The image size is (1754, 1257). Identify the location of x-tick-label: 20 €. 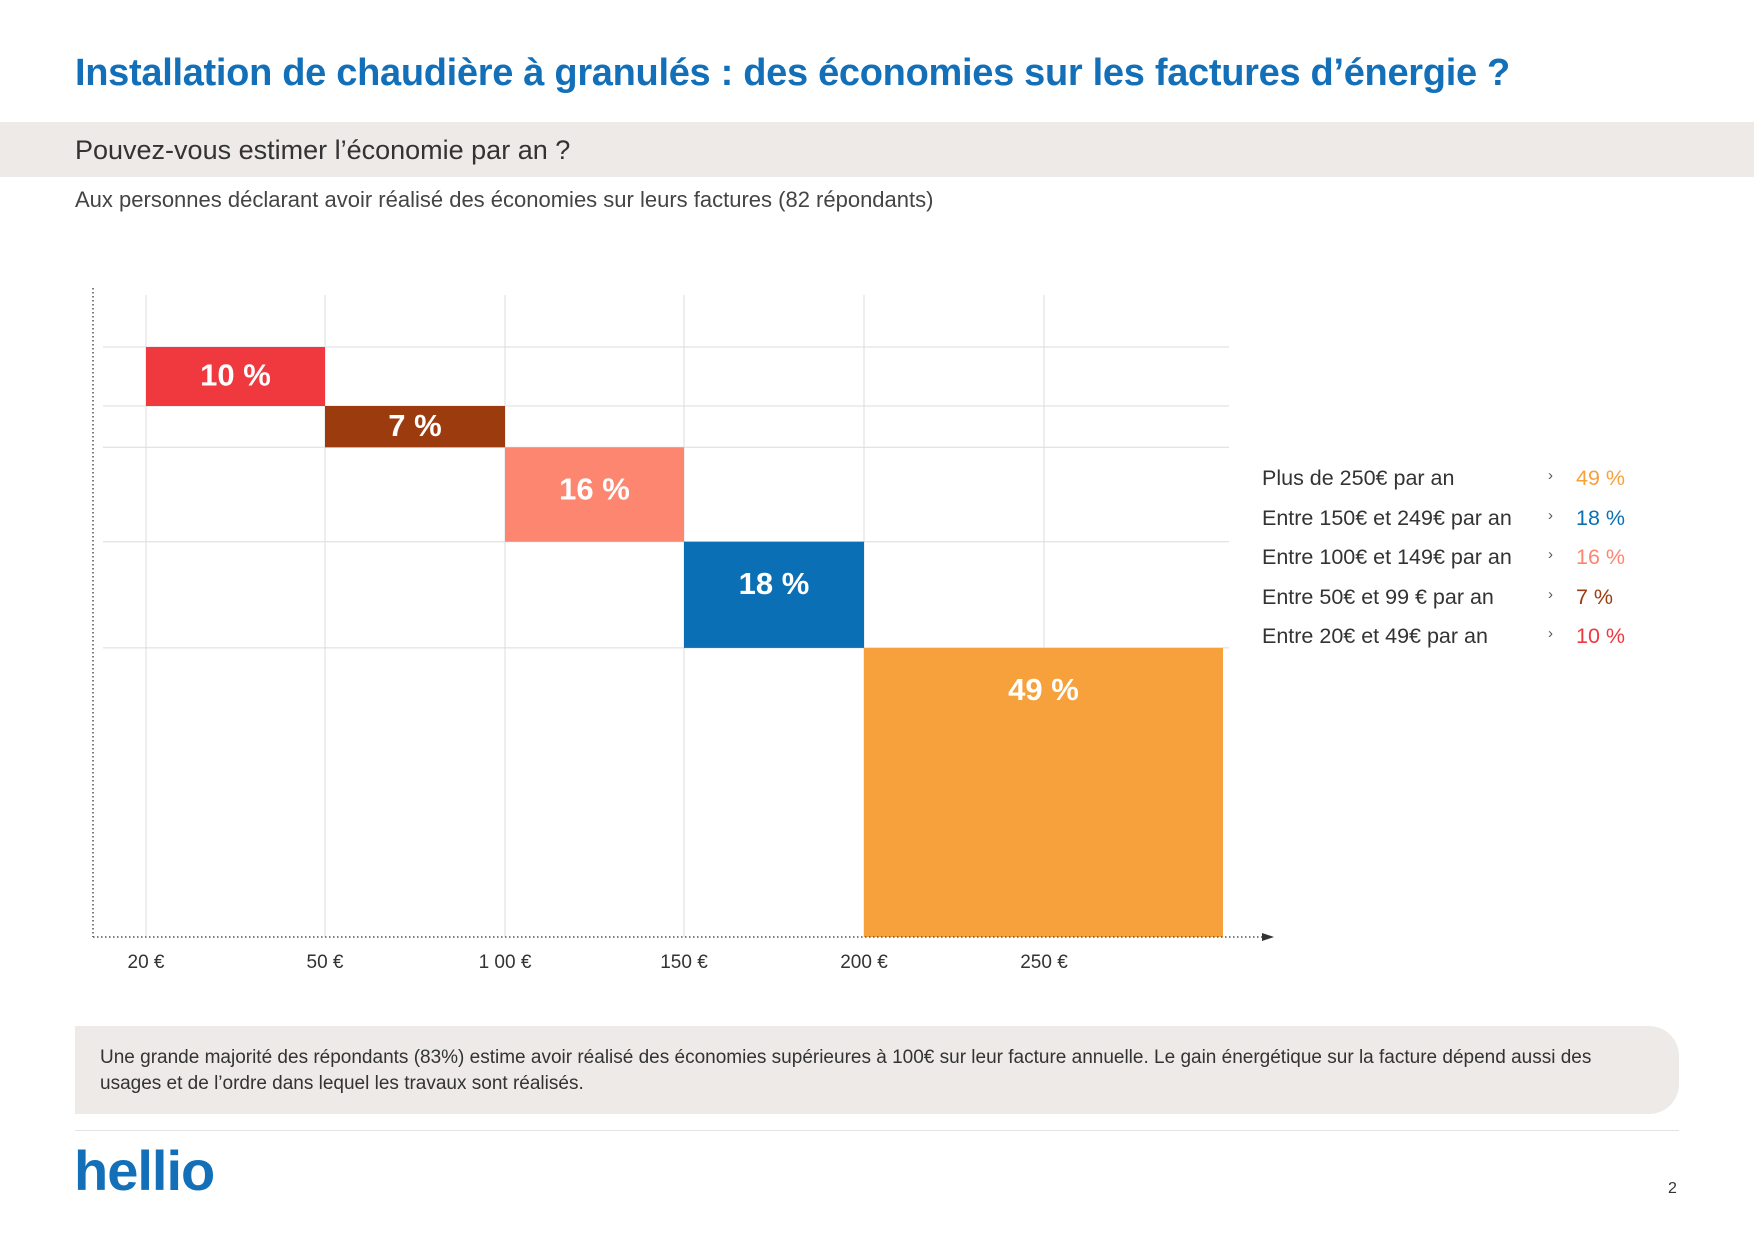
(146, 962).